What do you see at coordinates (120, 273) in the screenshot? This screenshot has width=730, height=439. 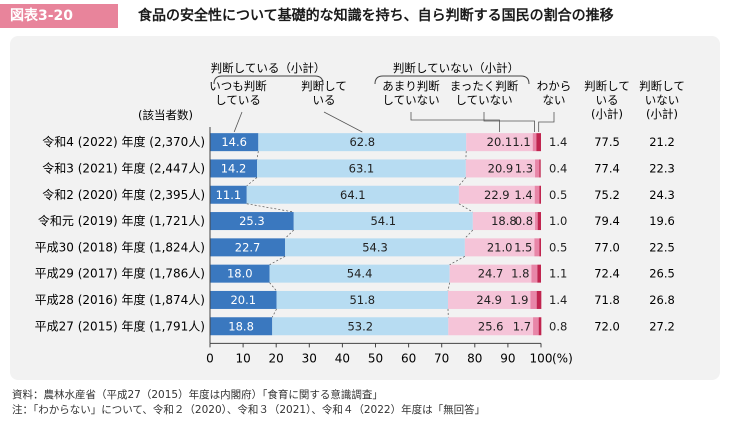 I see `category-label: 平成29 (2017) 年度 (1,786人)` at bounding box center [120, 273].